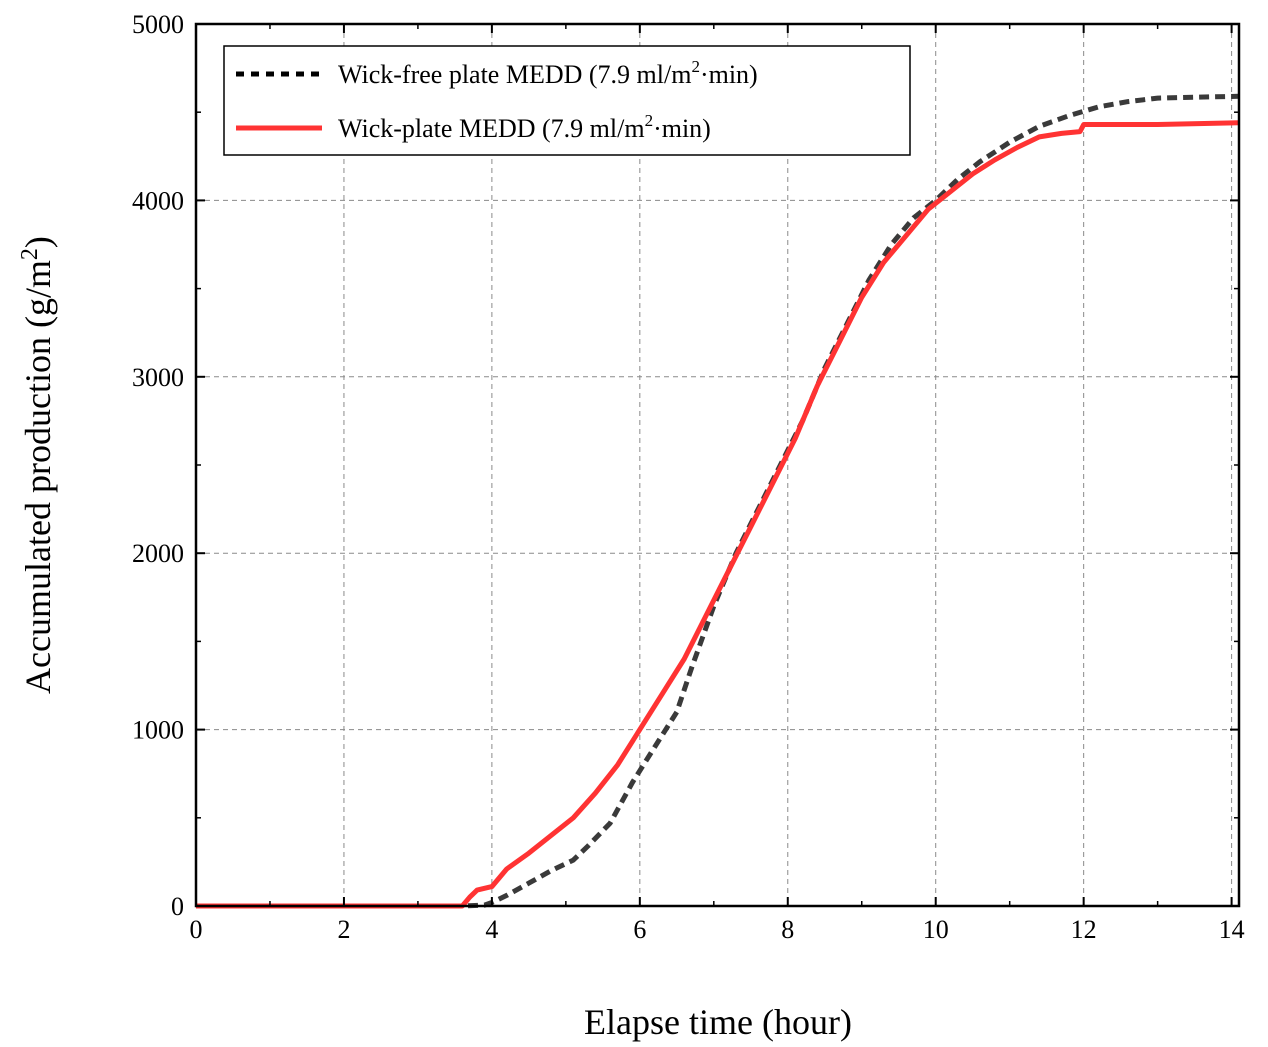 Image resolution: width=1268 pixels, height=1047 pixels. What do you see at coordinates (524, 127) in the screenshot?
I see `legend-label-wick-plate: Wick-plate MEDD (7.9 ml/m2·min)` at bounding box center [524, 127].